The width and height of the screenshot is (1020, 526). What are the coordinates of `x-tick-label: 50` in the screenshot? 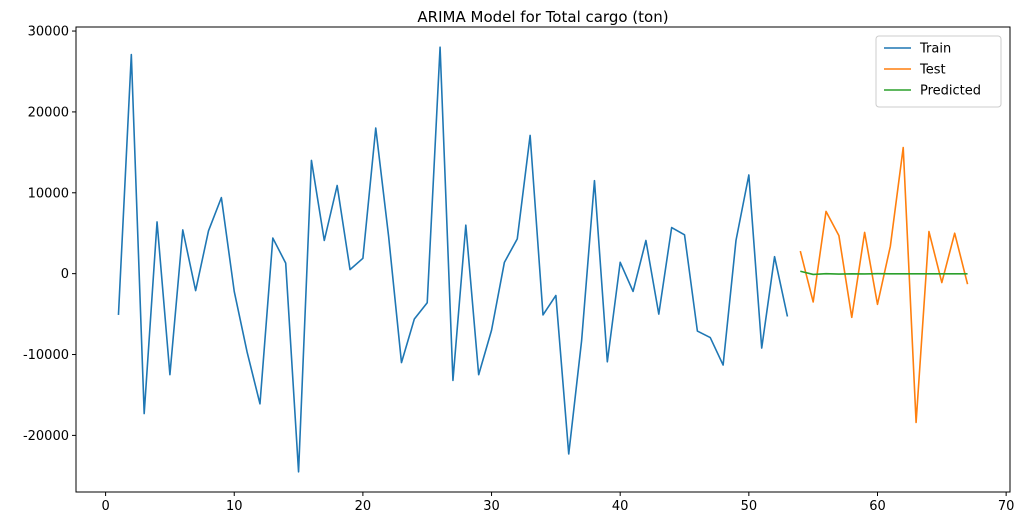 It's located at (749, 506).